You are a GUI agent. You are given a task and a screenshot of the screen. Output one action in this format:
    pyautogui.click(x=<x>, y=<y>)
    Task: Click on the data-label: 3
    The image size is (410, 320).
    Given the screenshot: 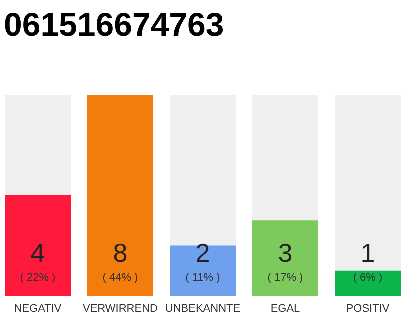 What is the action you would take?
    pyautogui.click(x=285, y=253)
    